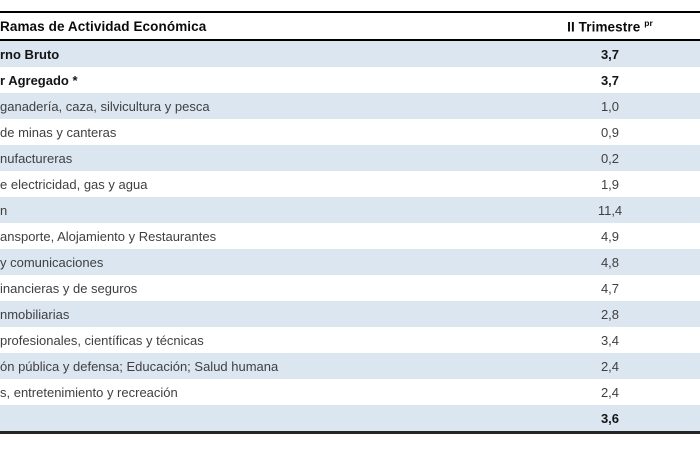  What do you see at coordinates (350, 210) in the screenshot?
I see `table-row: n 11,4` at bounding box center [350, 210].